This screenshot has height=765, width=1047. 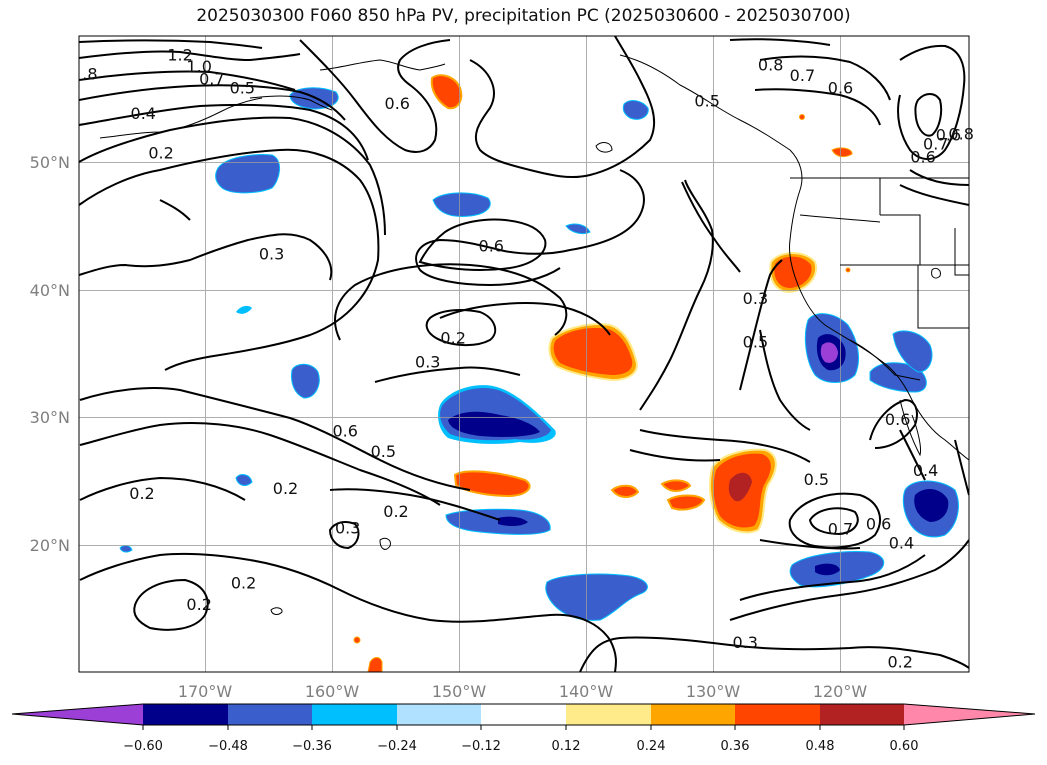 I want to click on colorbar-tick-label: 0.48, so click(x=820, y=746).